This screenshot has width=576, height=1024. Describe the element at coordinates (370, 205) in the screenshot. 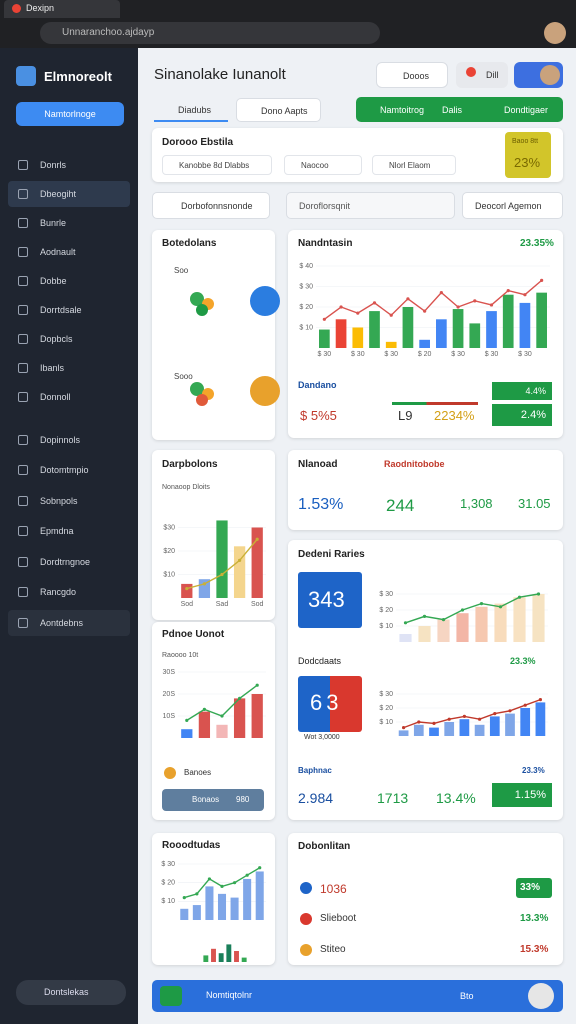

I see `filter-input: Doroflorsqnit` at that location.